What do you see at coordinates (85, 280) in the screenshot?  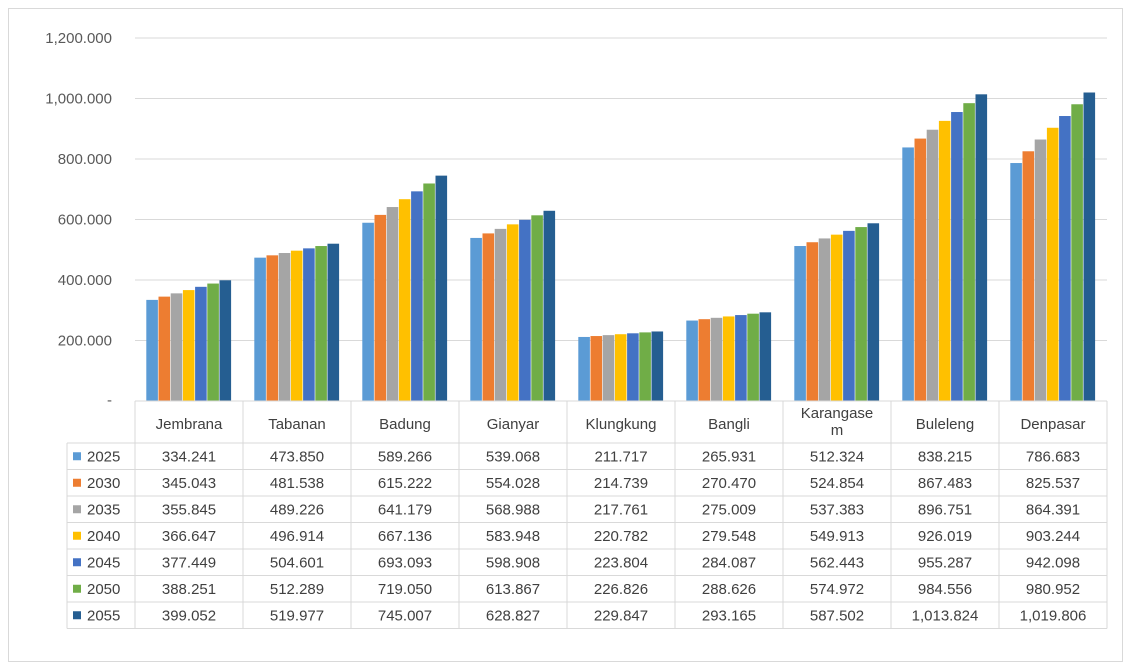 I see `y-tick-label: 400.000` at bounding box center [85, 280].